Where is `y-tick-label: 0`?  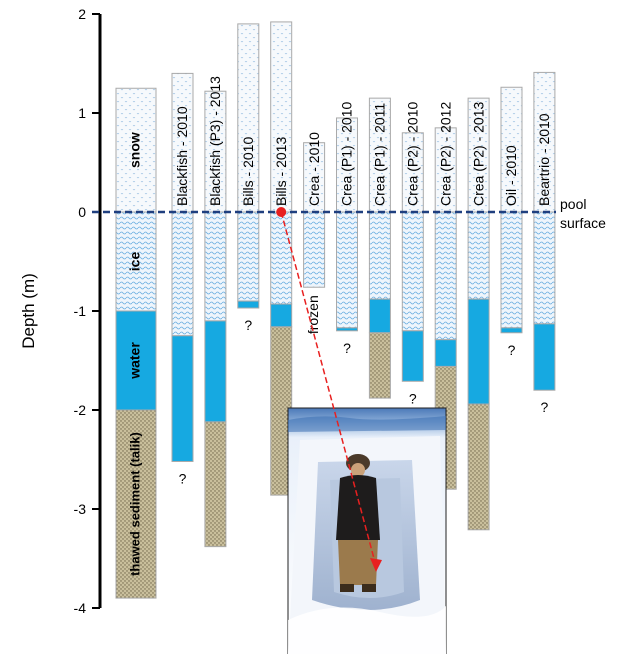
y-tick-label: 0 is located at coordinates (82, 212).